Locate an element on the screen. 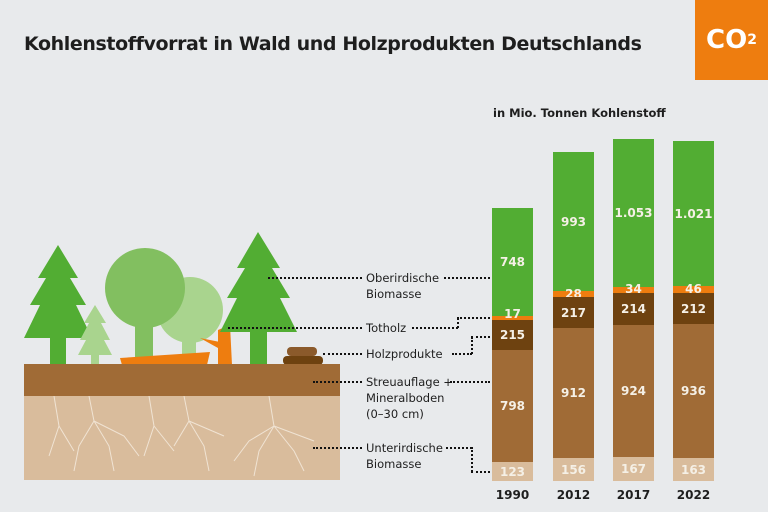 The image size is (768, 512). bar-2017: 1.053 34 214 924 167 is located at coordinates (633, 310).